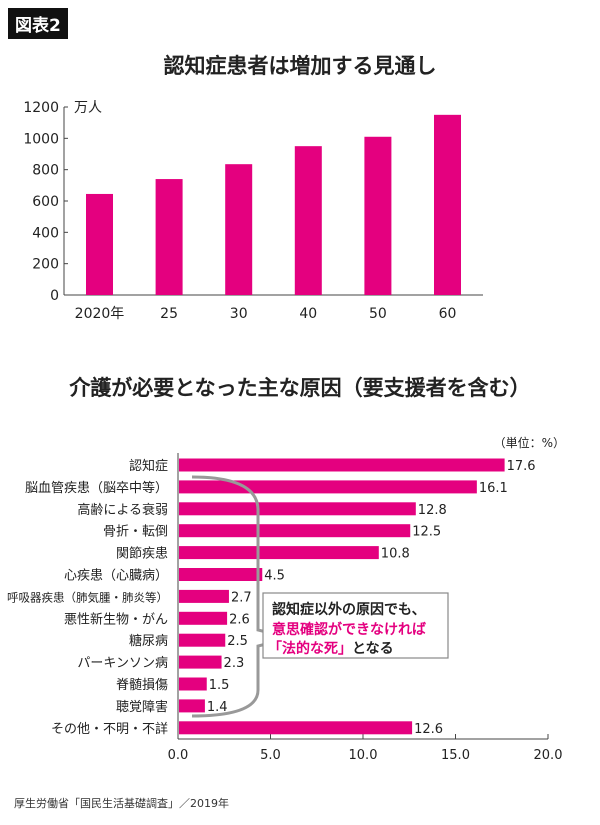  I want to click on value-label: 12.6, so click(428, 729).